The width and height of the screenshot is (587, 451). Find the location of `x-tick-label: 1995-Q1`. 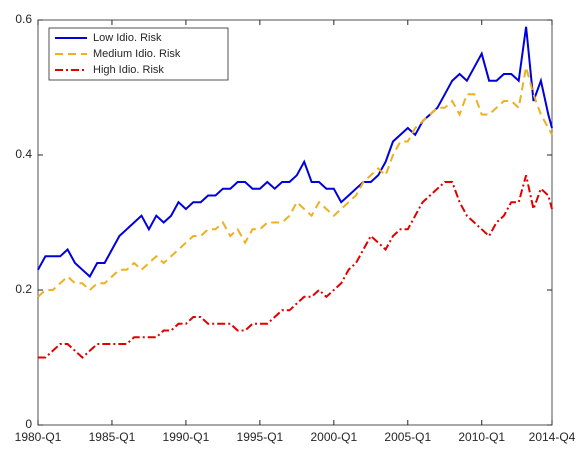

x-tick-label: 1995-Q1 is located at coordinates (260, 437).